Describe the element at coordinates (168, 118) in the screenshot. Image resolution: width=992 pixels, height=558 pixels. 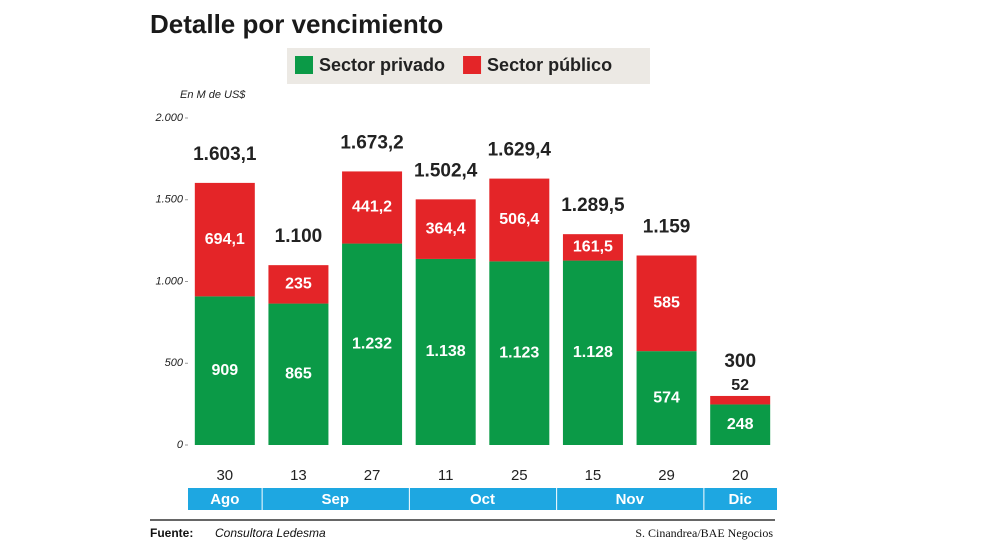
I see `y-tick-label: 2.000` at that location.